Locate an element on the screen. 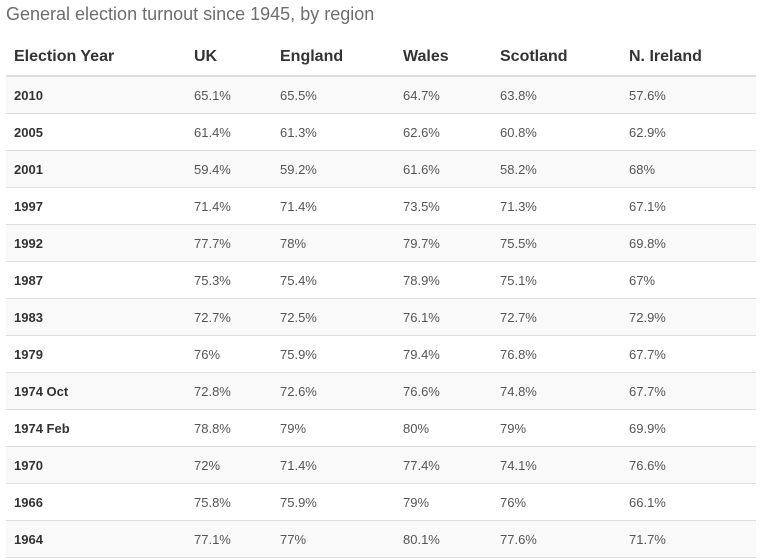 The height and width of the screenshot is (560, 774). cell-election-year: 1964 is located at coordinates (96, 539).